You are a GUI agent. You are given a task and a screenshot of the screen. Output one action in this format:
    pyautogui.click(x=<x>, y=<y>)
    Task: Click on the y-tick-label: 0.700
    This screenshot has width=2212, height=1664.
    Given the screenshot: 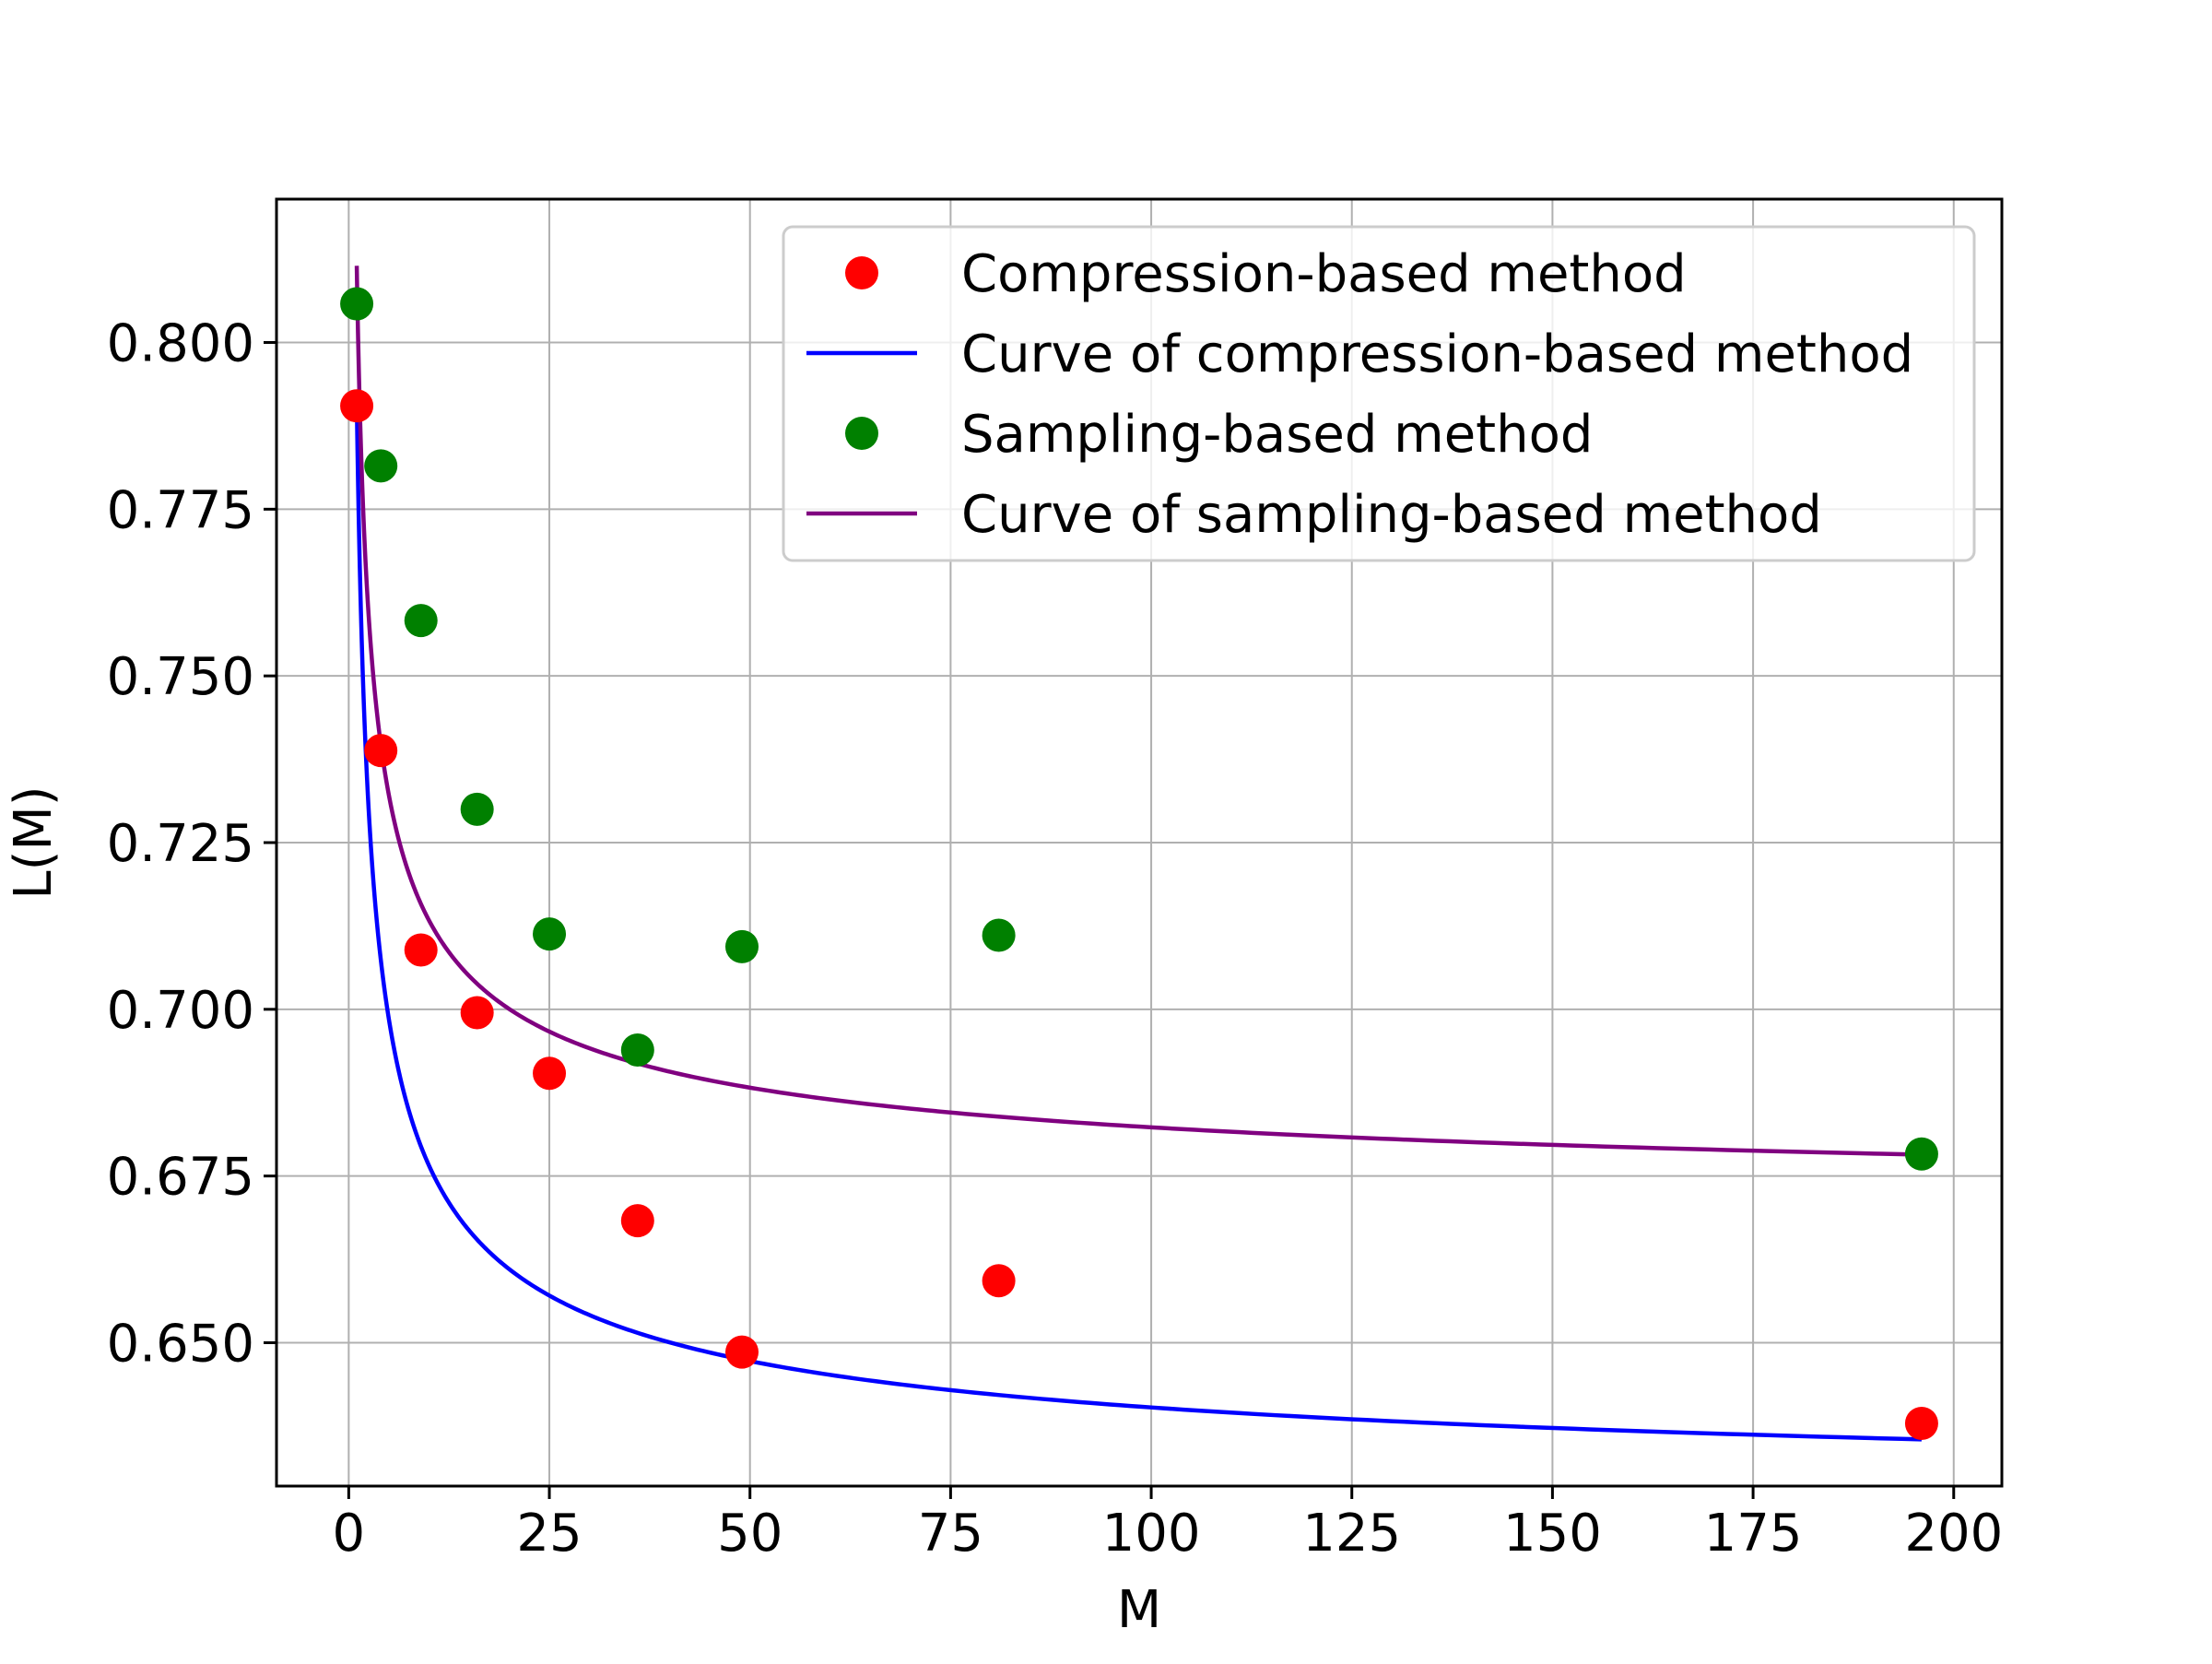 What is the action you would take?
    pyautogui.click(x=180, y=1011)
    